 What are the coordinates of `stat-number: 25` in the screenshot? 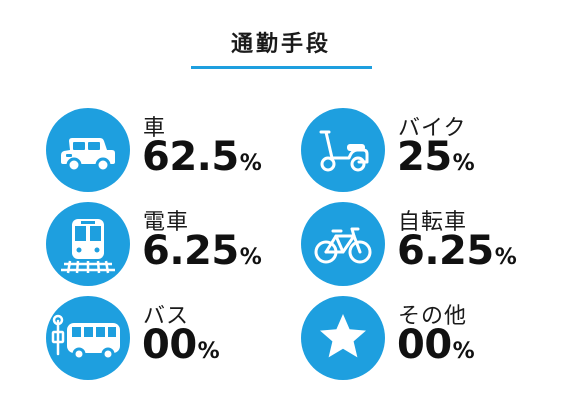 It's located at (424, 157).